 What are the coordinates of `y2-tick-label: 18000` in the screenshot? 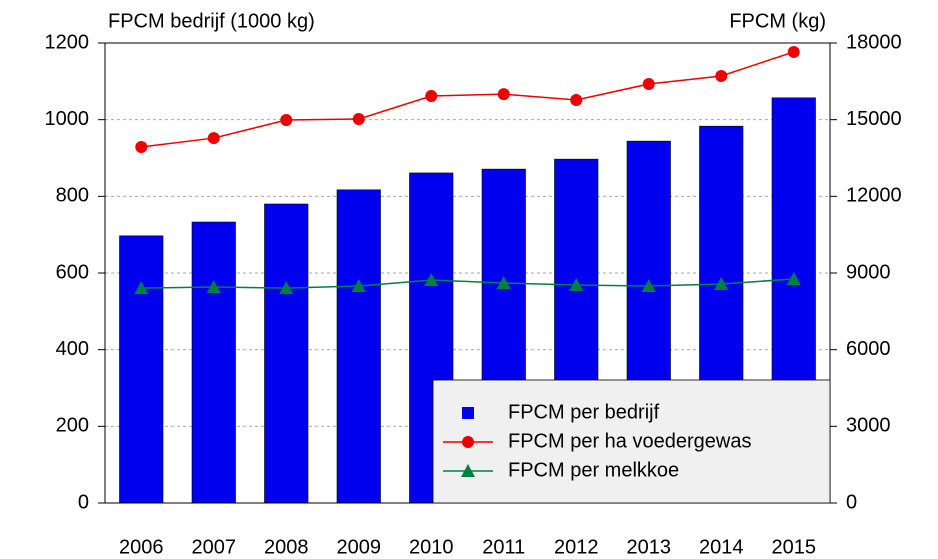 It's located at (874, 42).